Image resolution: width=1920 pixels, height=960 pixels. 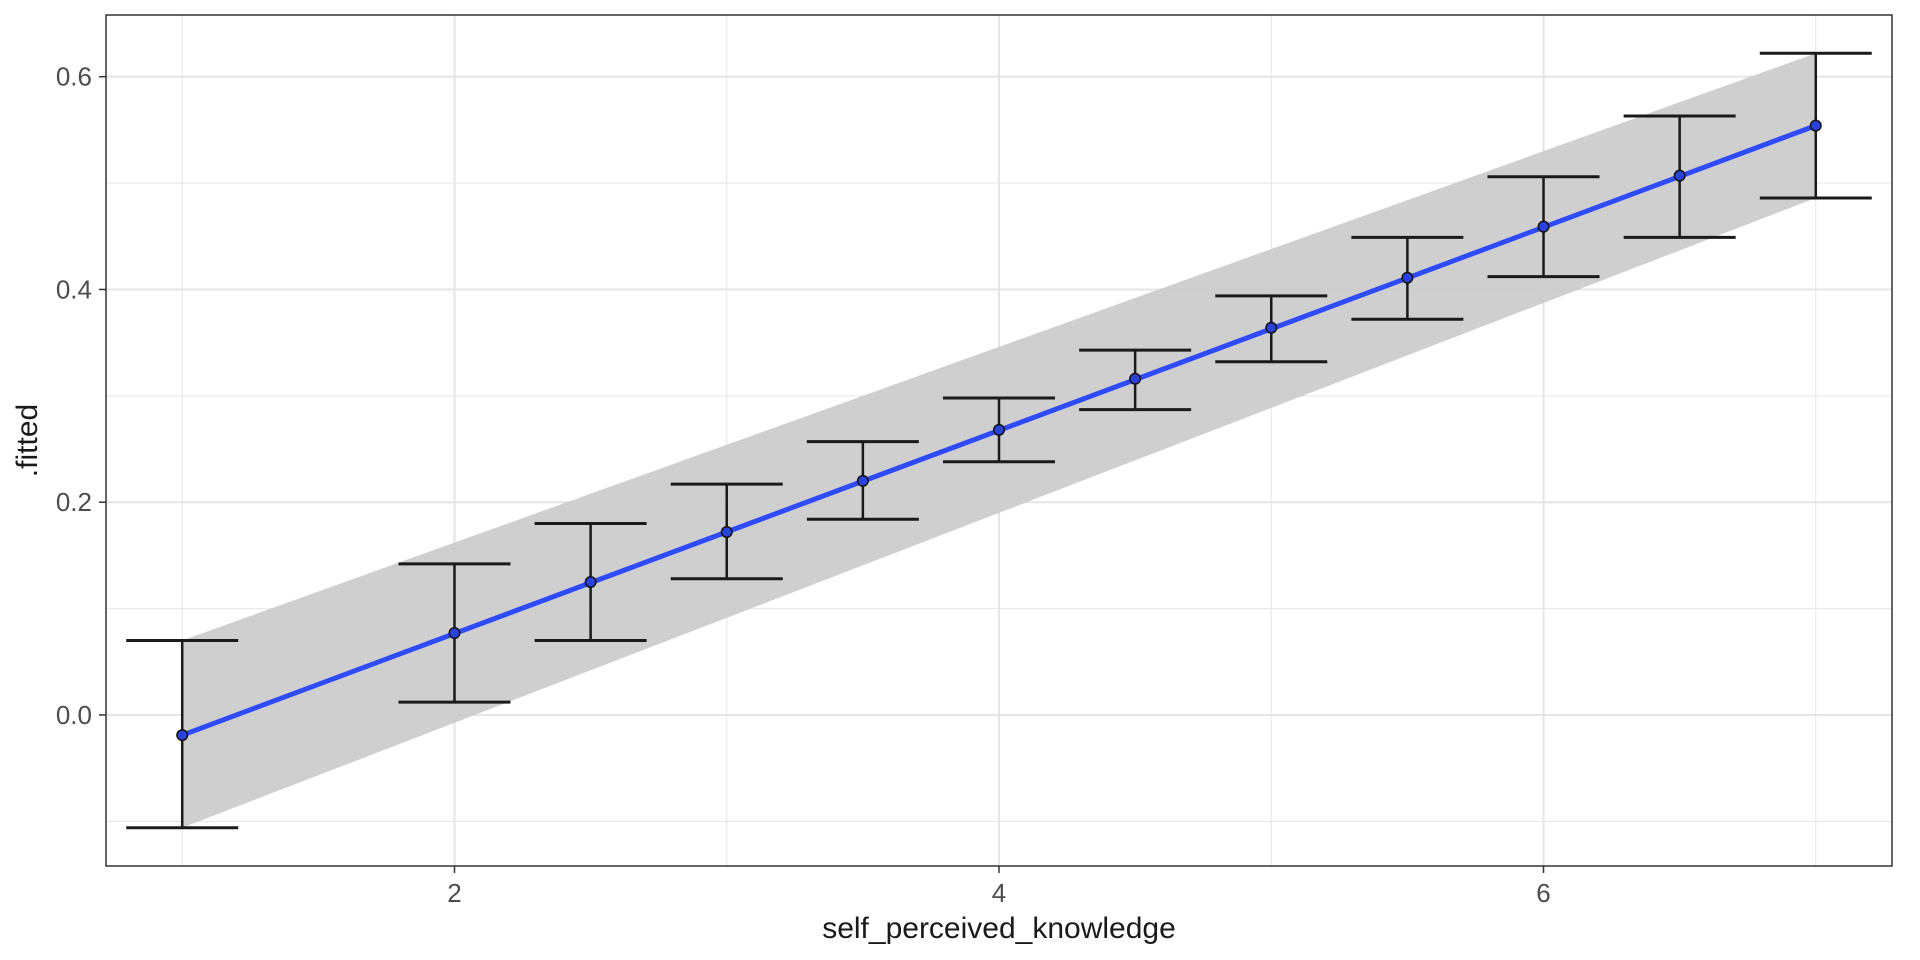 I want to click on y-tick-label: 0.4, so click(x=74, y=289).